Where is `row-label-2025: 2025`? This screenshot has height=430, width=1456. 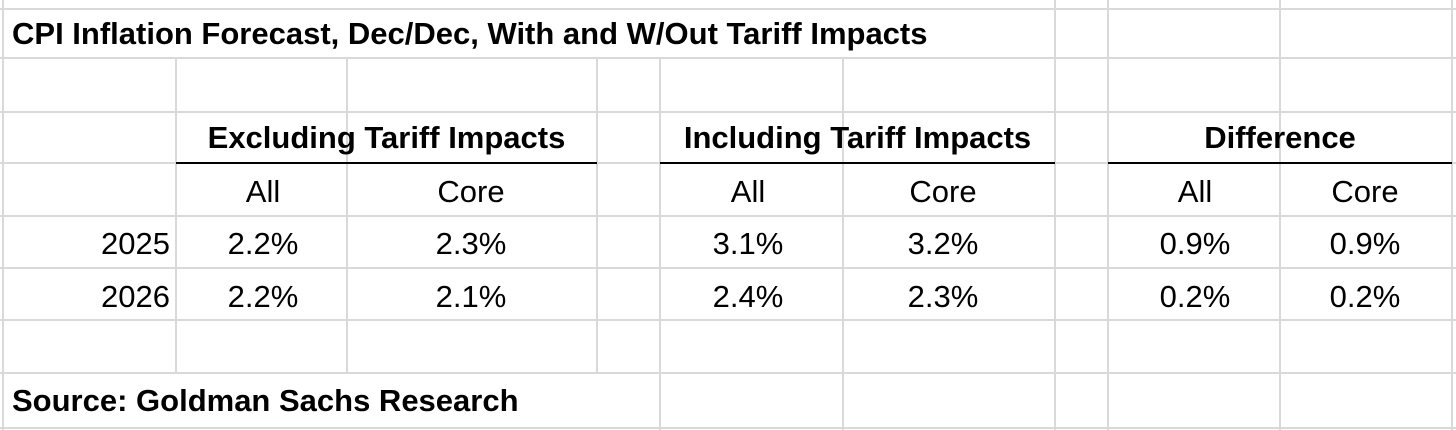
row-label-2025: 2025 is located at coordinates (135, 243).